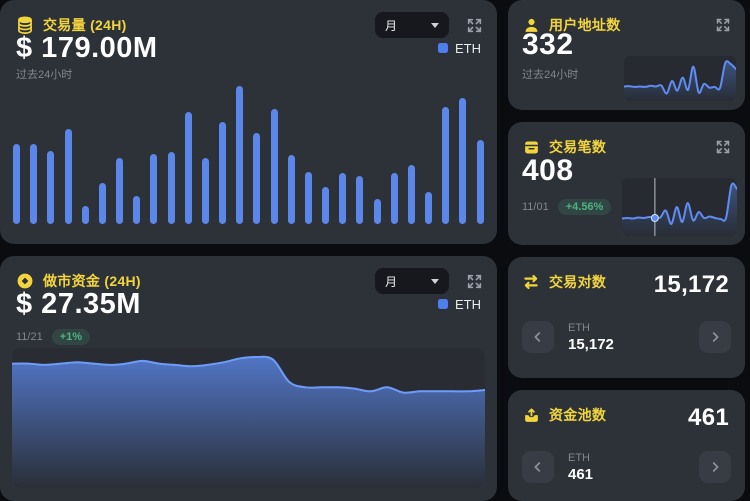  What do you see at coordinates (578, 415) in the screenshot?
I see `card-title: 资金池数` at bounding box center [578, 415].